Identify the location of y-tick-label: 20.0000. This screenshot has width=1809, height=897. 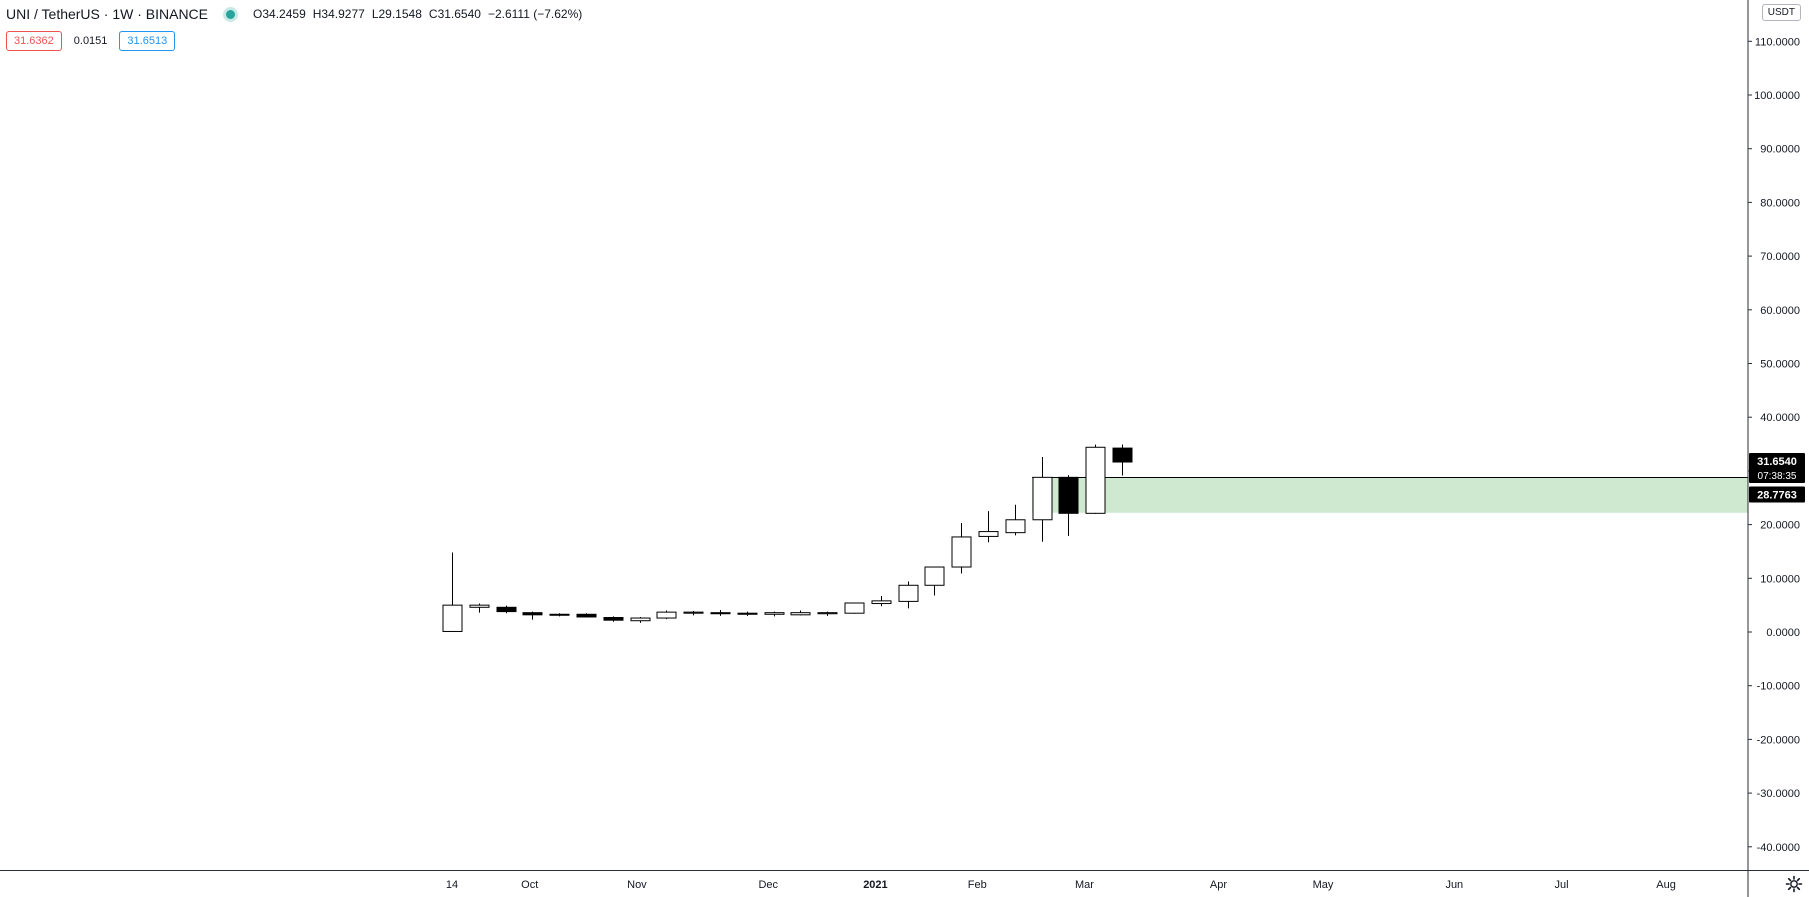
(1780, 526).